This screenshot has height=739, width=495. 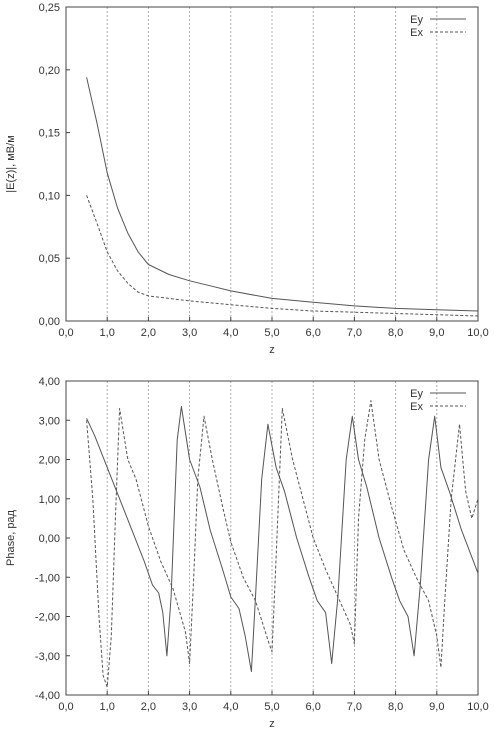 What do you see at coordinates (11, 537) in the screenshot?
I see `y-axis-label: Phase, рад` at bounding box center [11, 537].